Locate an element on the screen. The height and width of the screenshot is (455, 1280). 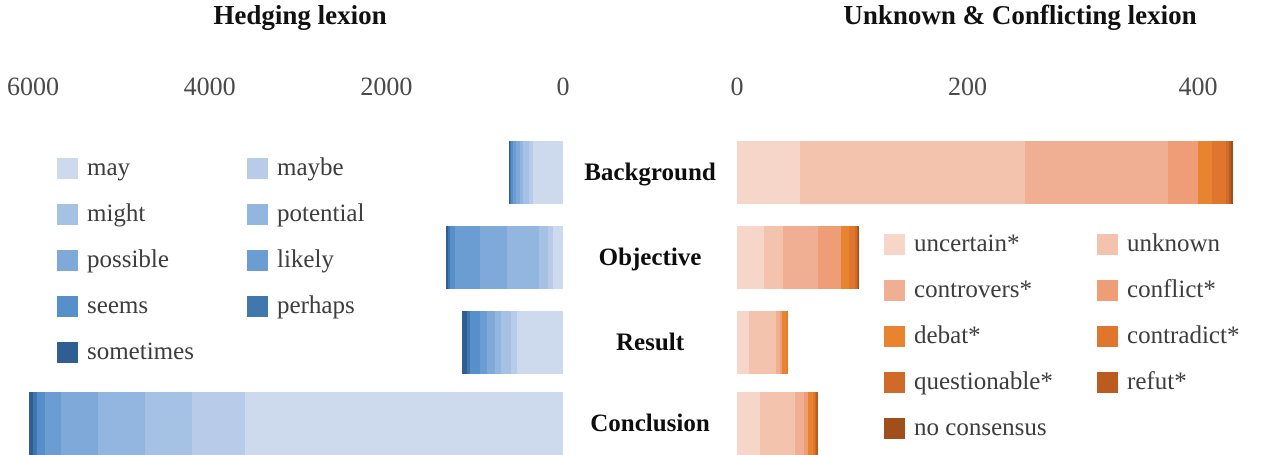
legend-label-refut: refut* is located at coordinates (1157, 381).